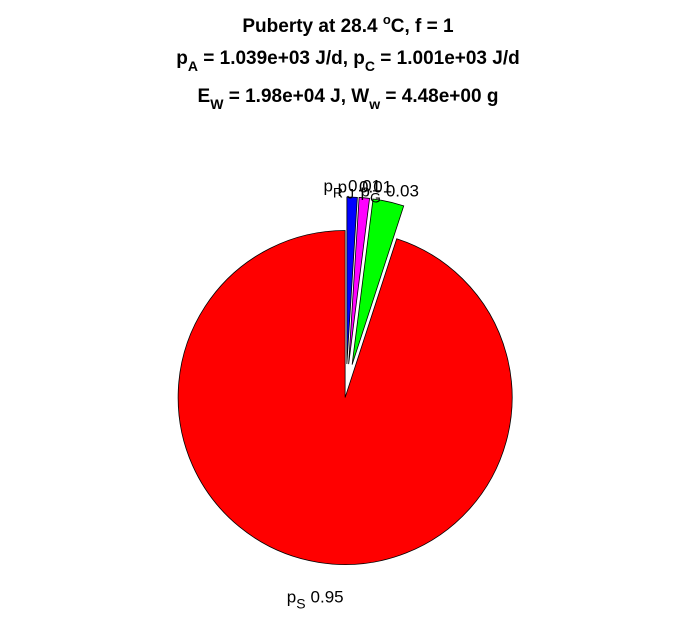  I want to click on title-part: E, so click(204, 96).